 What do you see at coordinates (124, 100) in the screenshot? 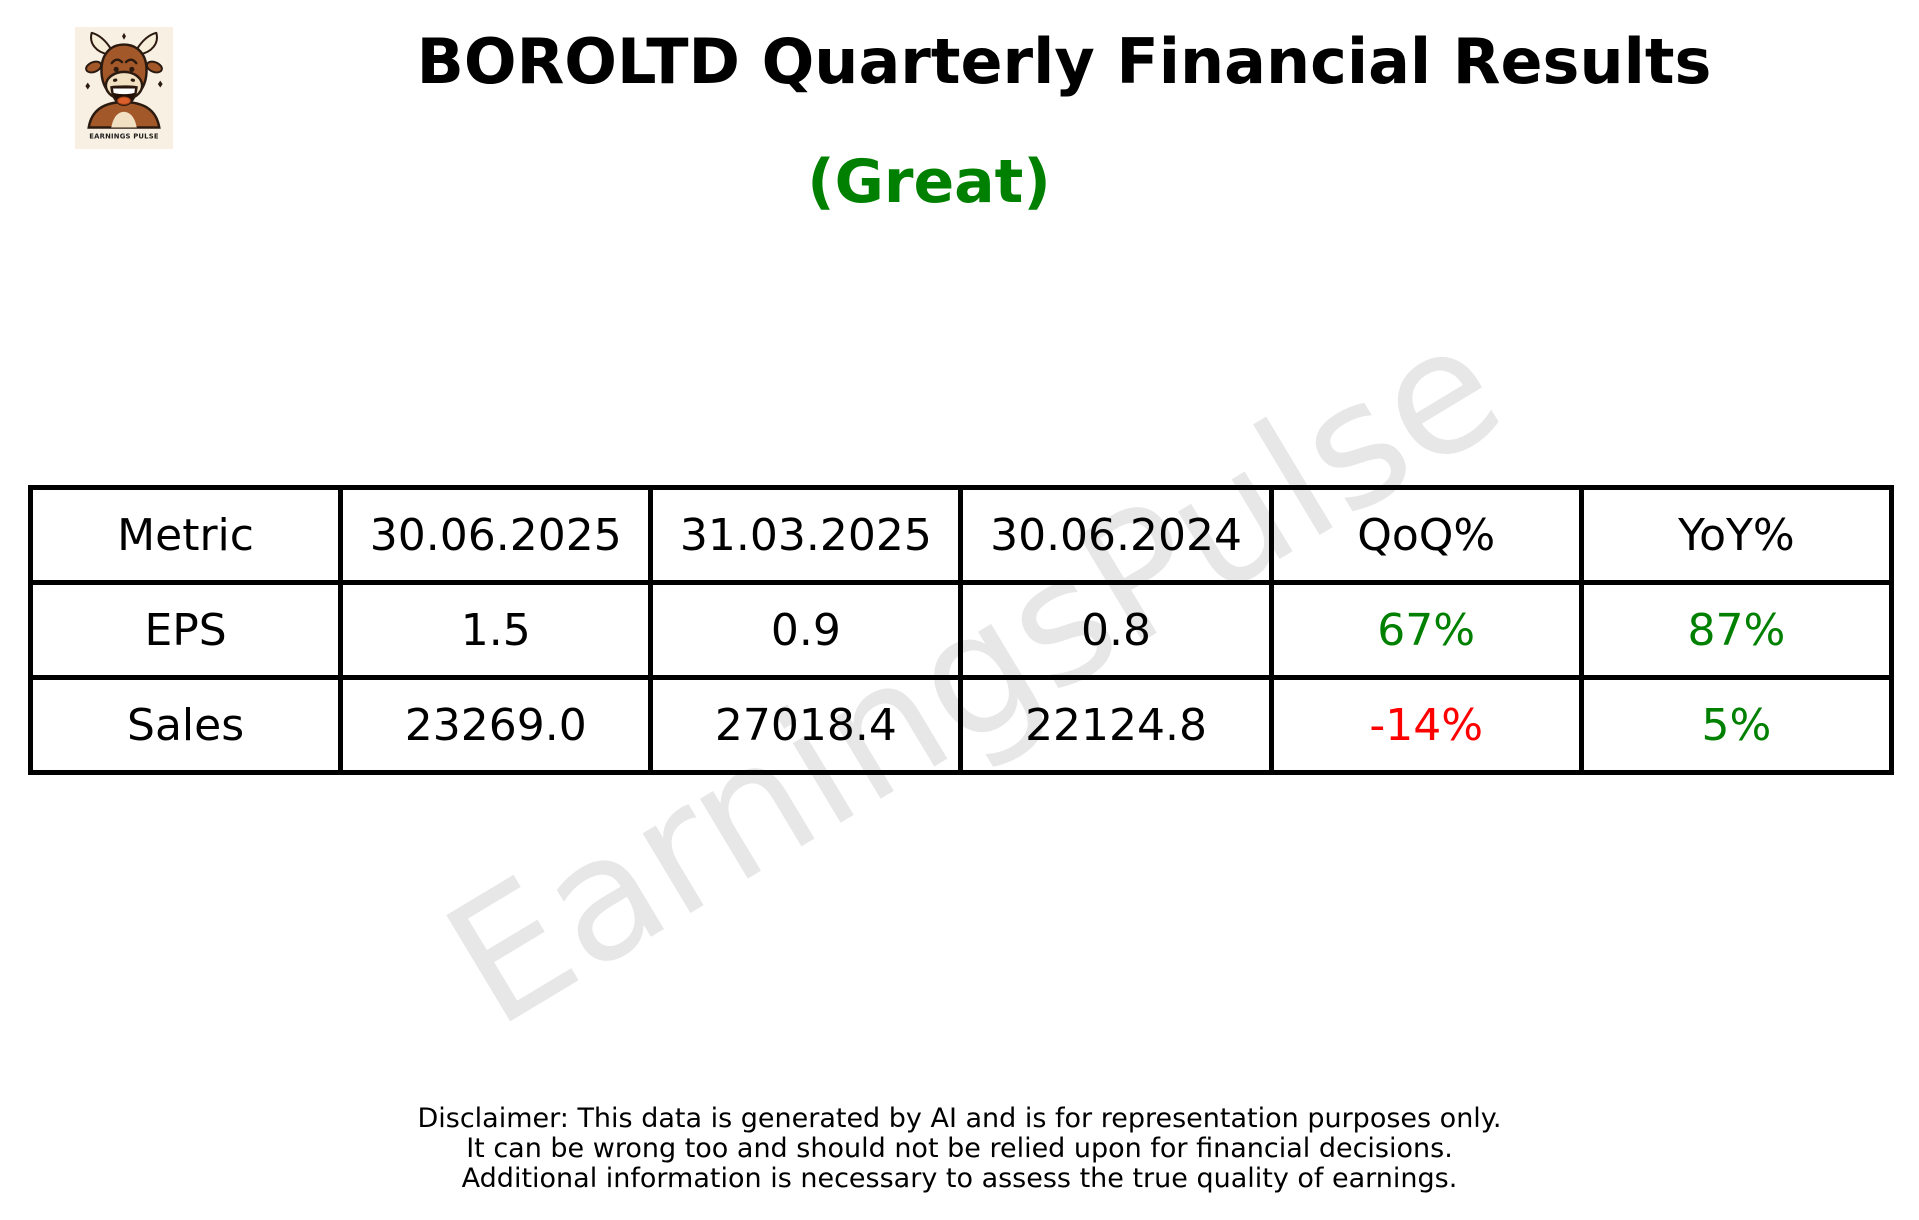
I see `bull-tongue` at bounding box center [124, 100].